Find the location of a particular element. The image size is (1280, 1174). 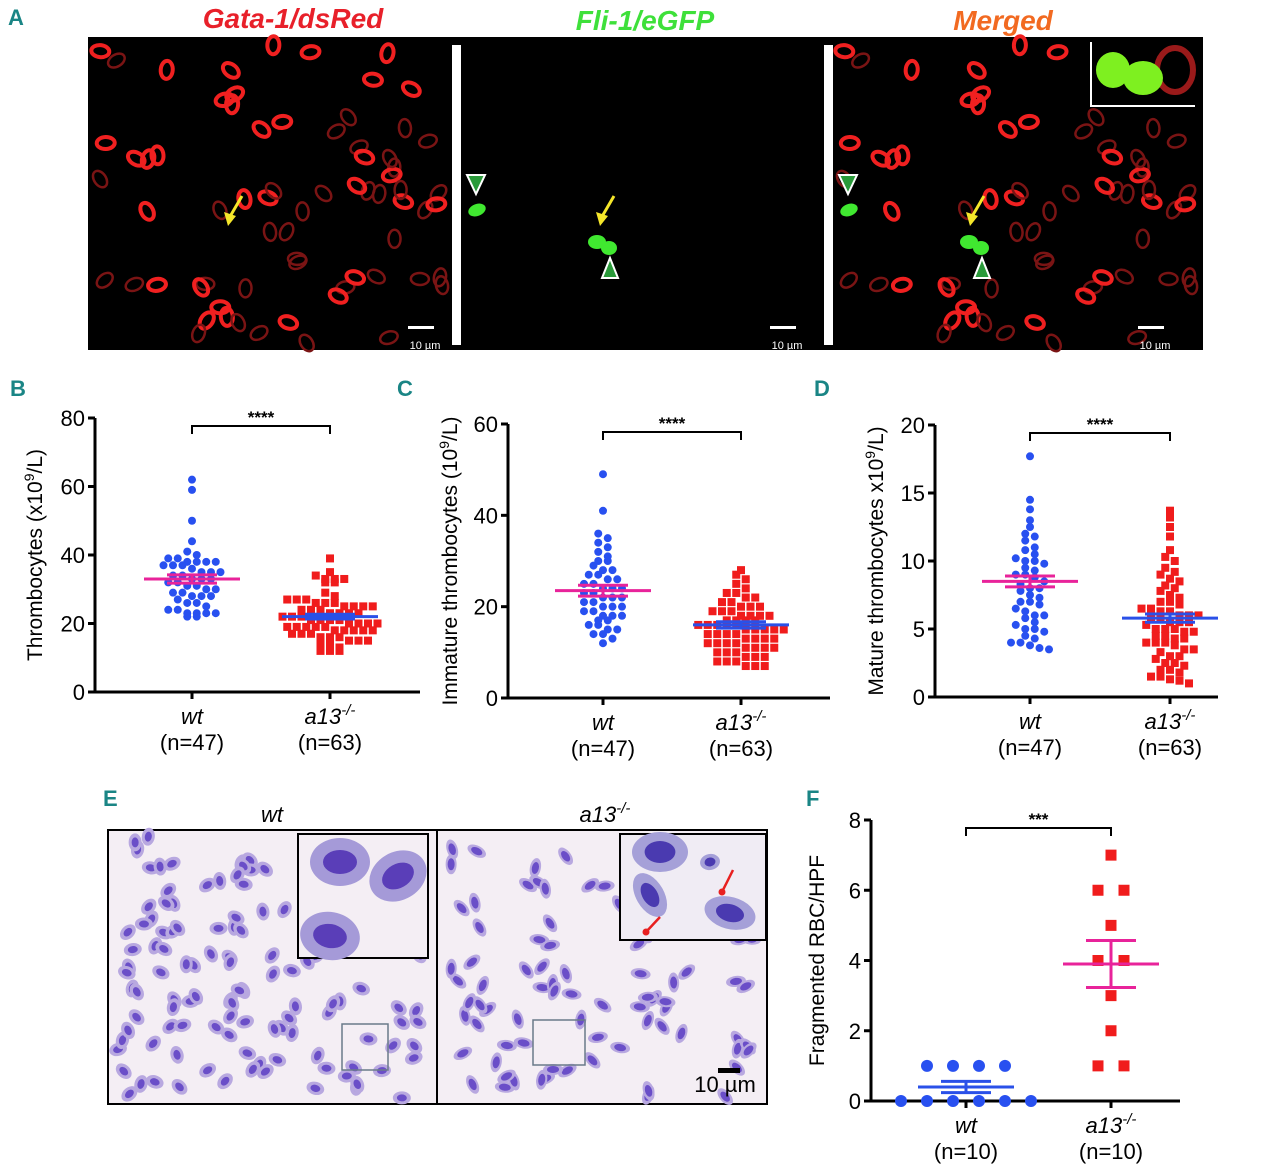

significance-stars: *** is located at coordinates (1039, 819).